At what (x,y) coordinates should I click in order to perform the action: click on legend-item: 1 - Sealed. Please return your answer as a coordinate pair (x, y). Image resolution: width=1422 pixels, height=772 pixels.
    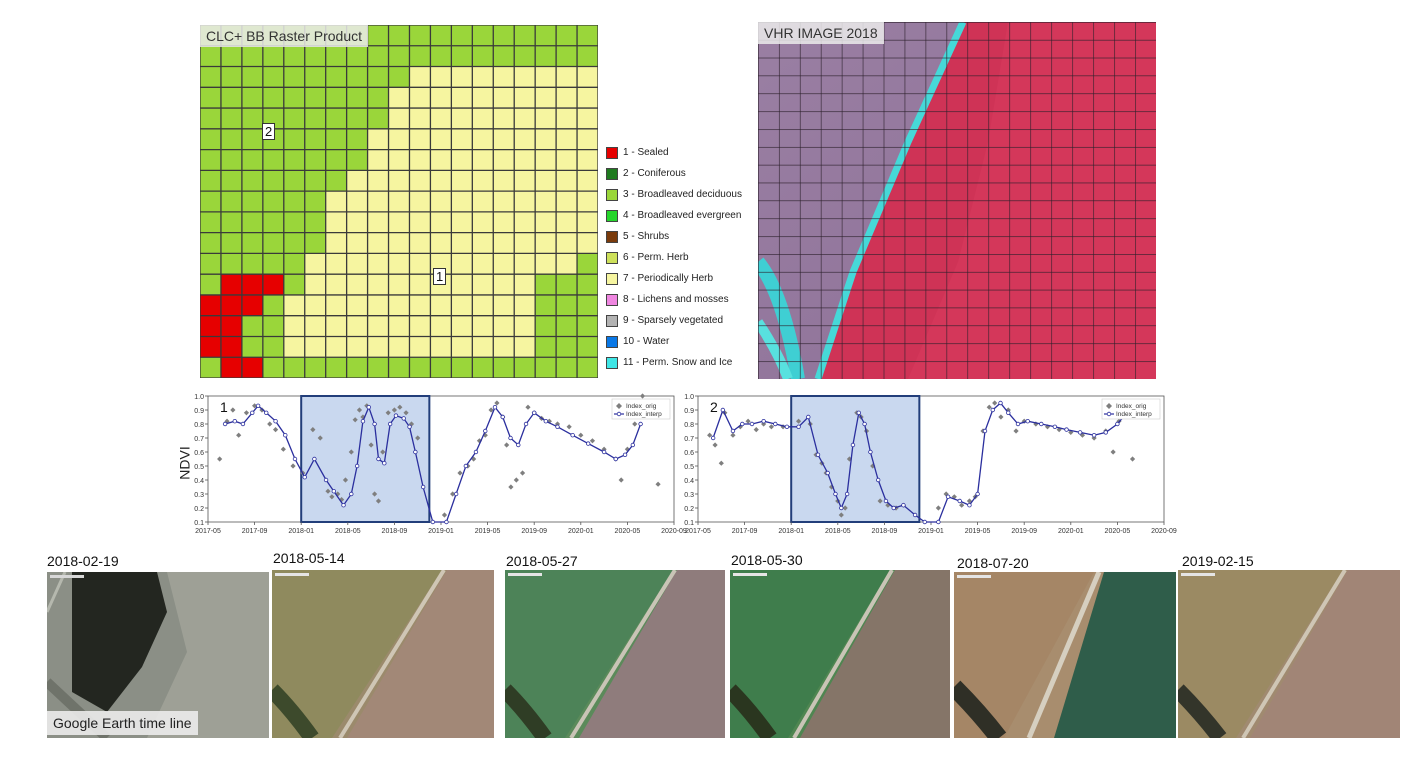
    Looking at the image, I should click on (681, 152).